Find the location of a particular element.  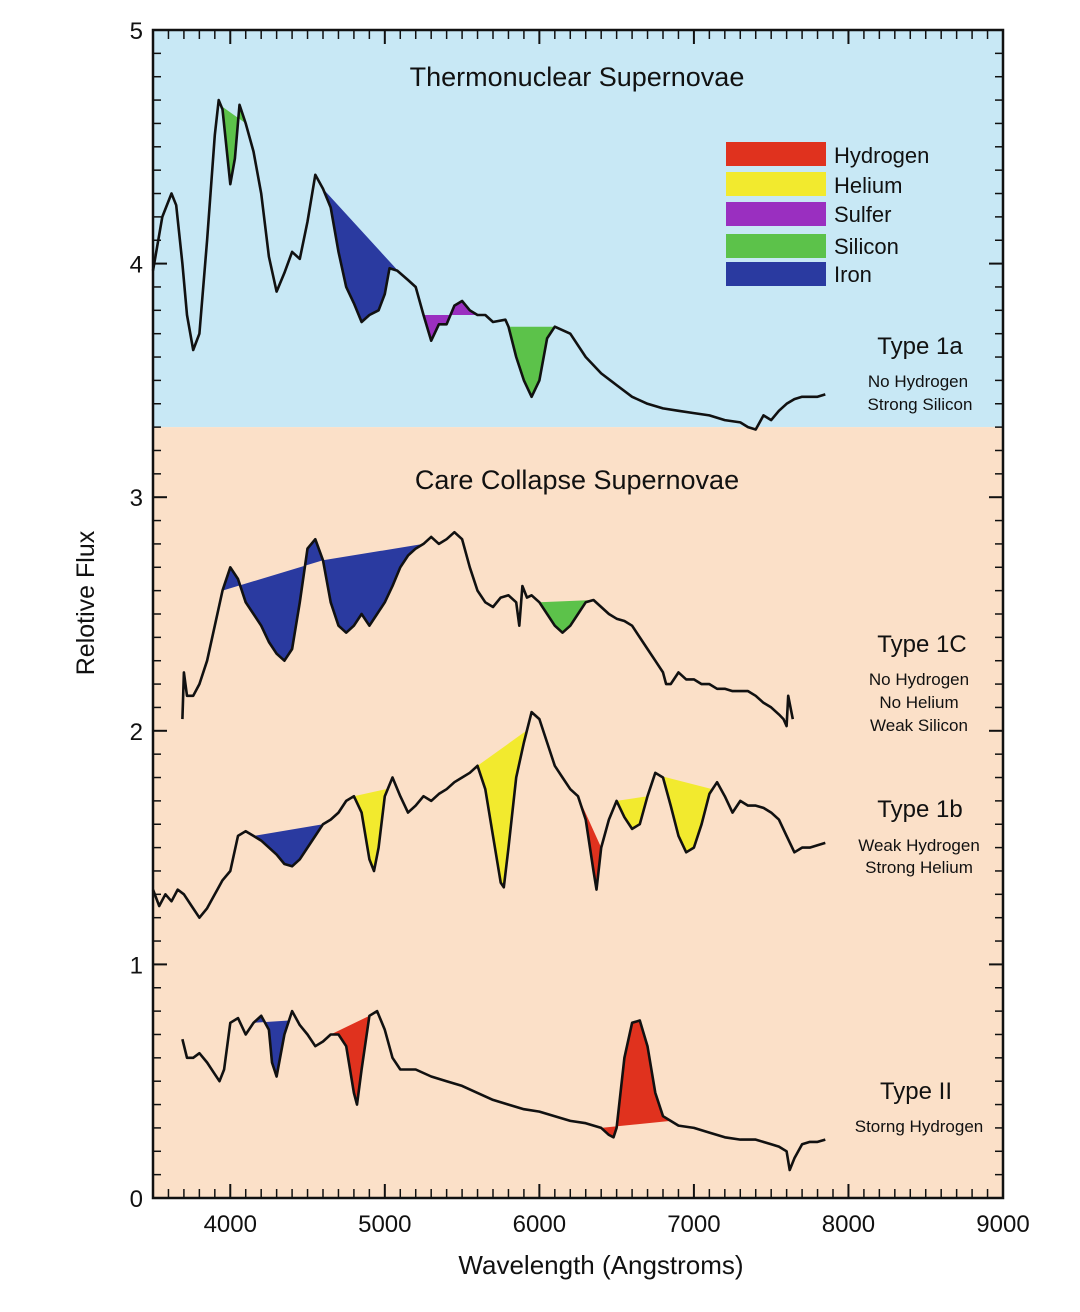

legend-label-silicon: Silicon is located at coordinates (866, 246).